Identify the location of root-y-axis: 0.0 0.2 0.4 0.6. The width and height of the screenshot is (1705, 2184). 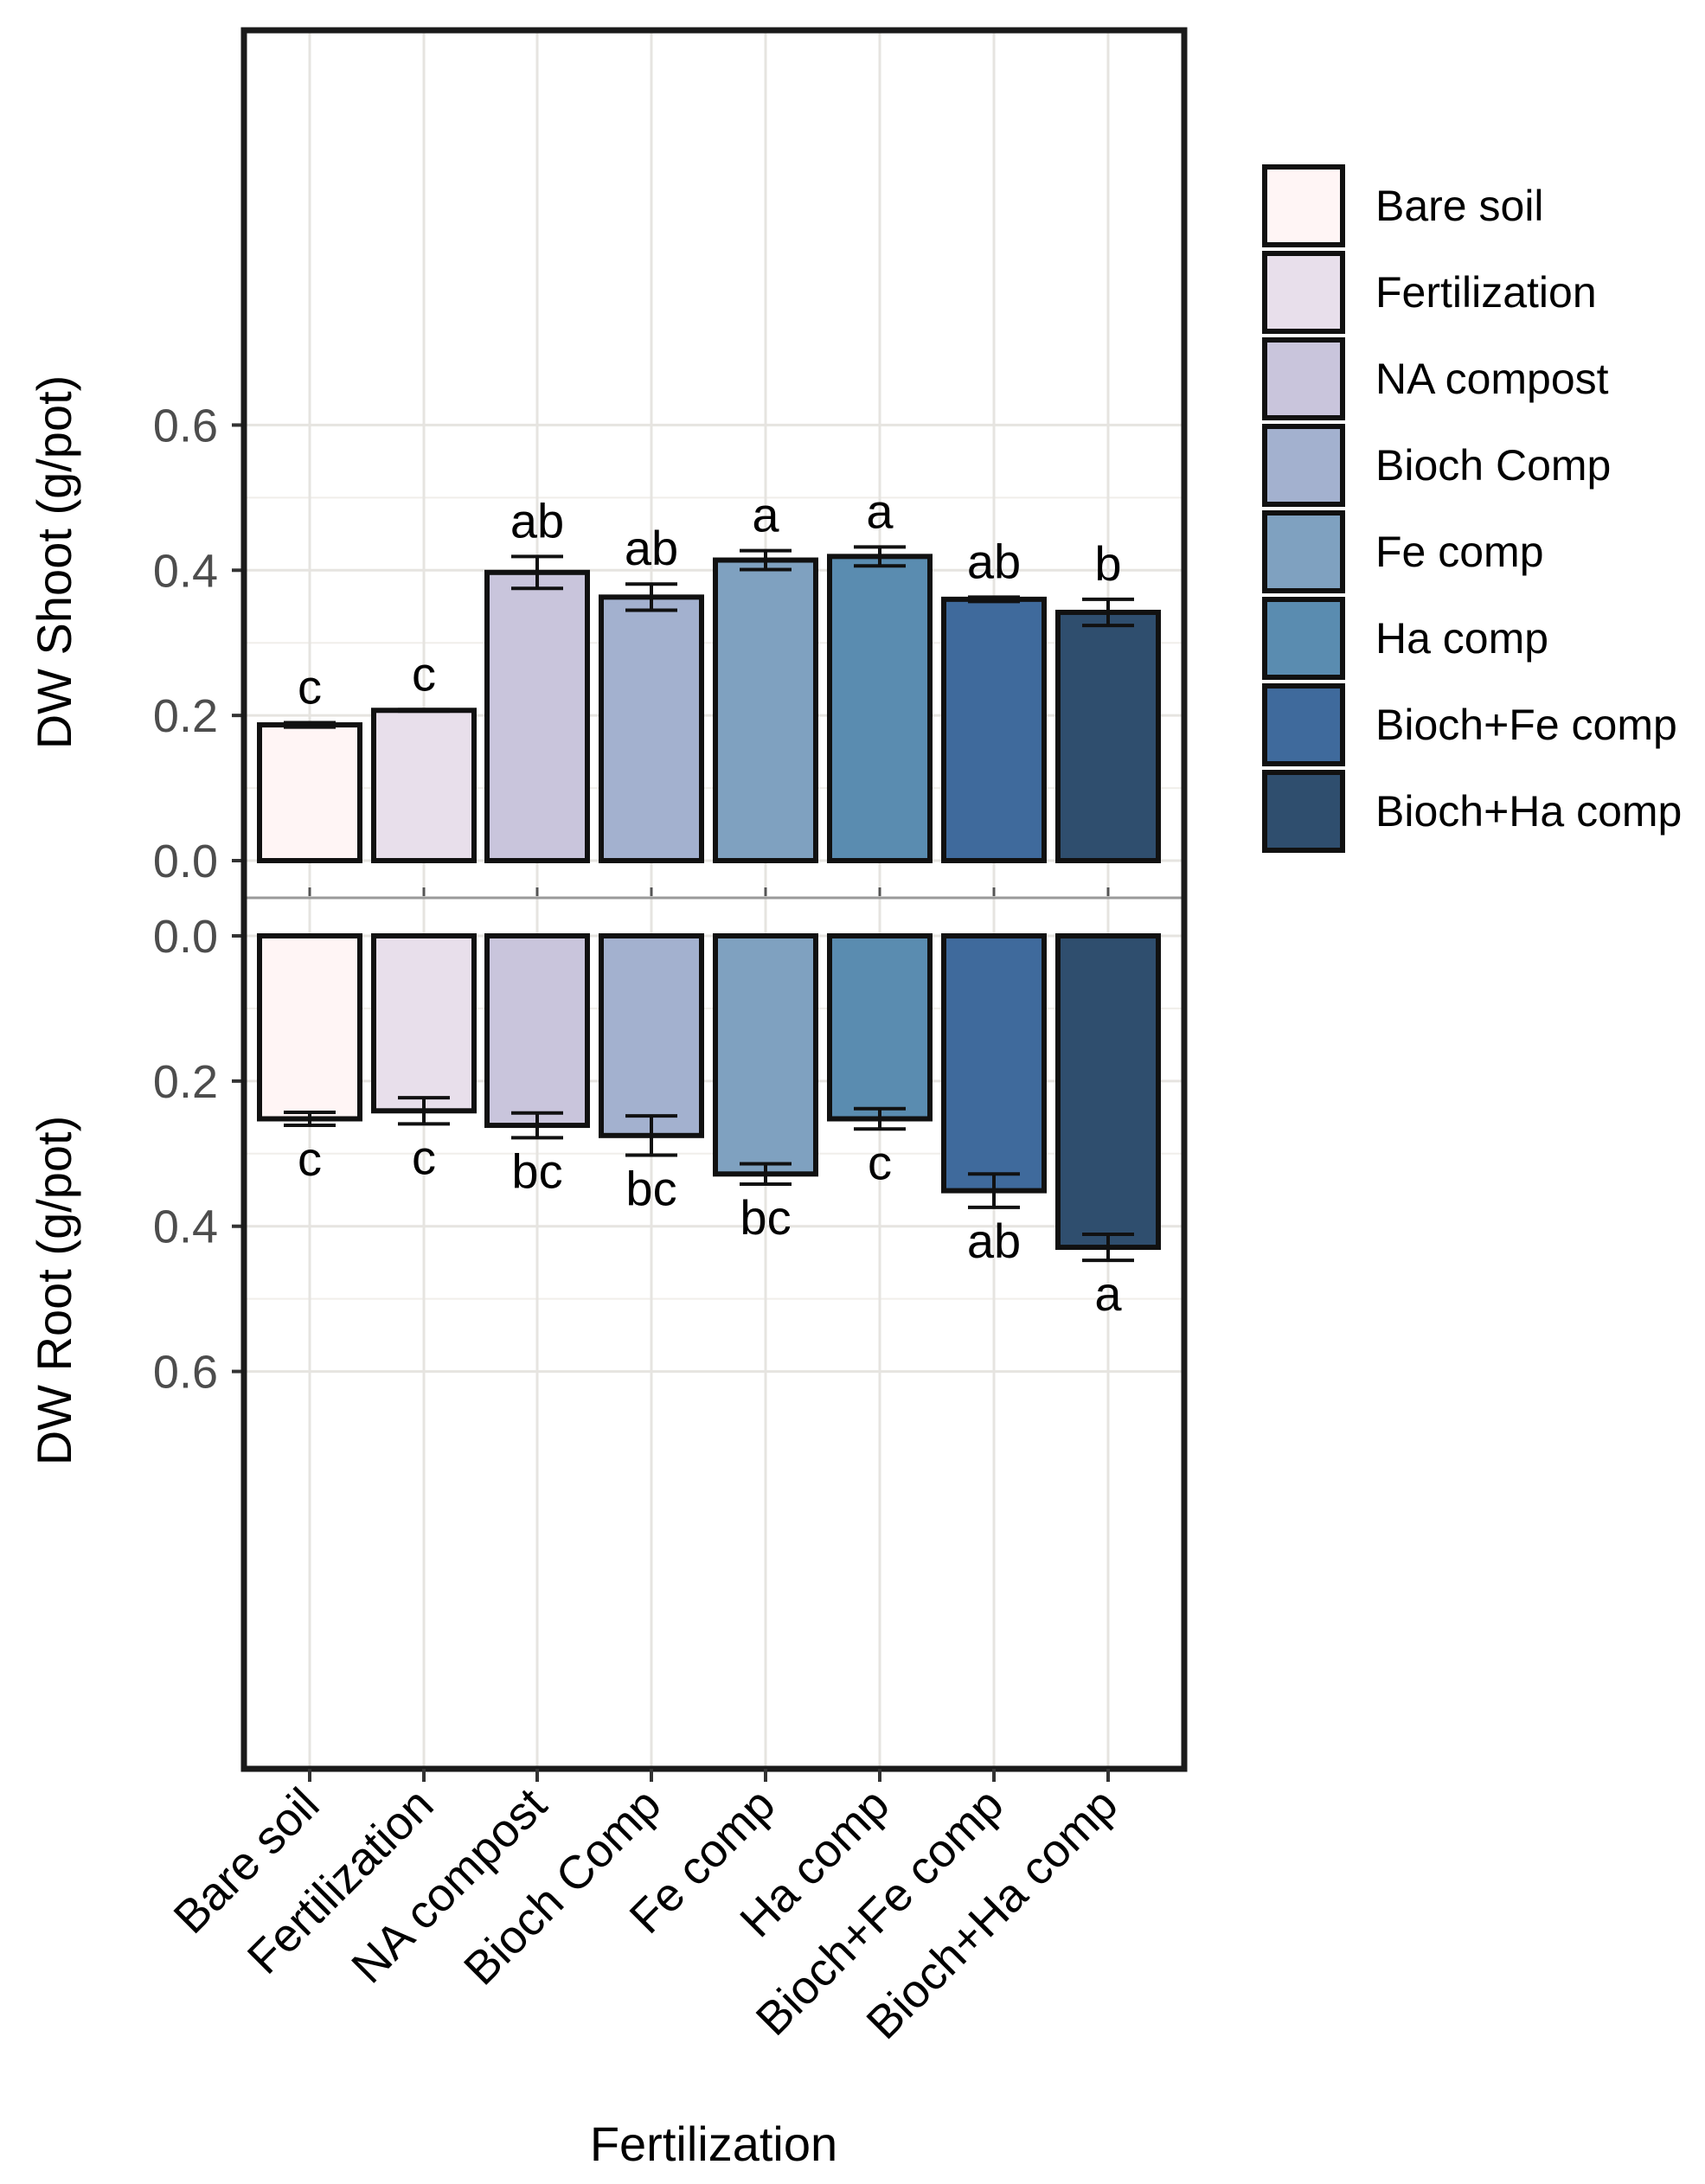
(198, 1155).